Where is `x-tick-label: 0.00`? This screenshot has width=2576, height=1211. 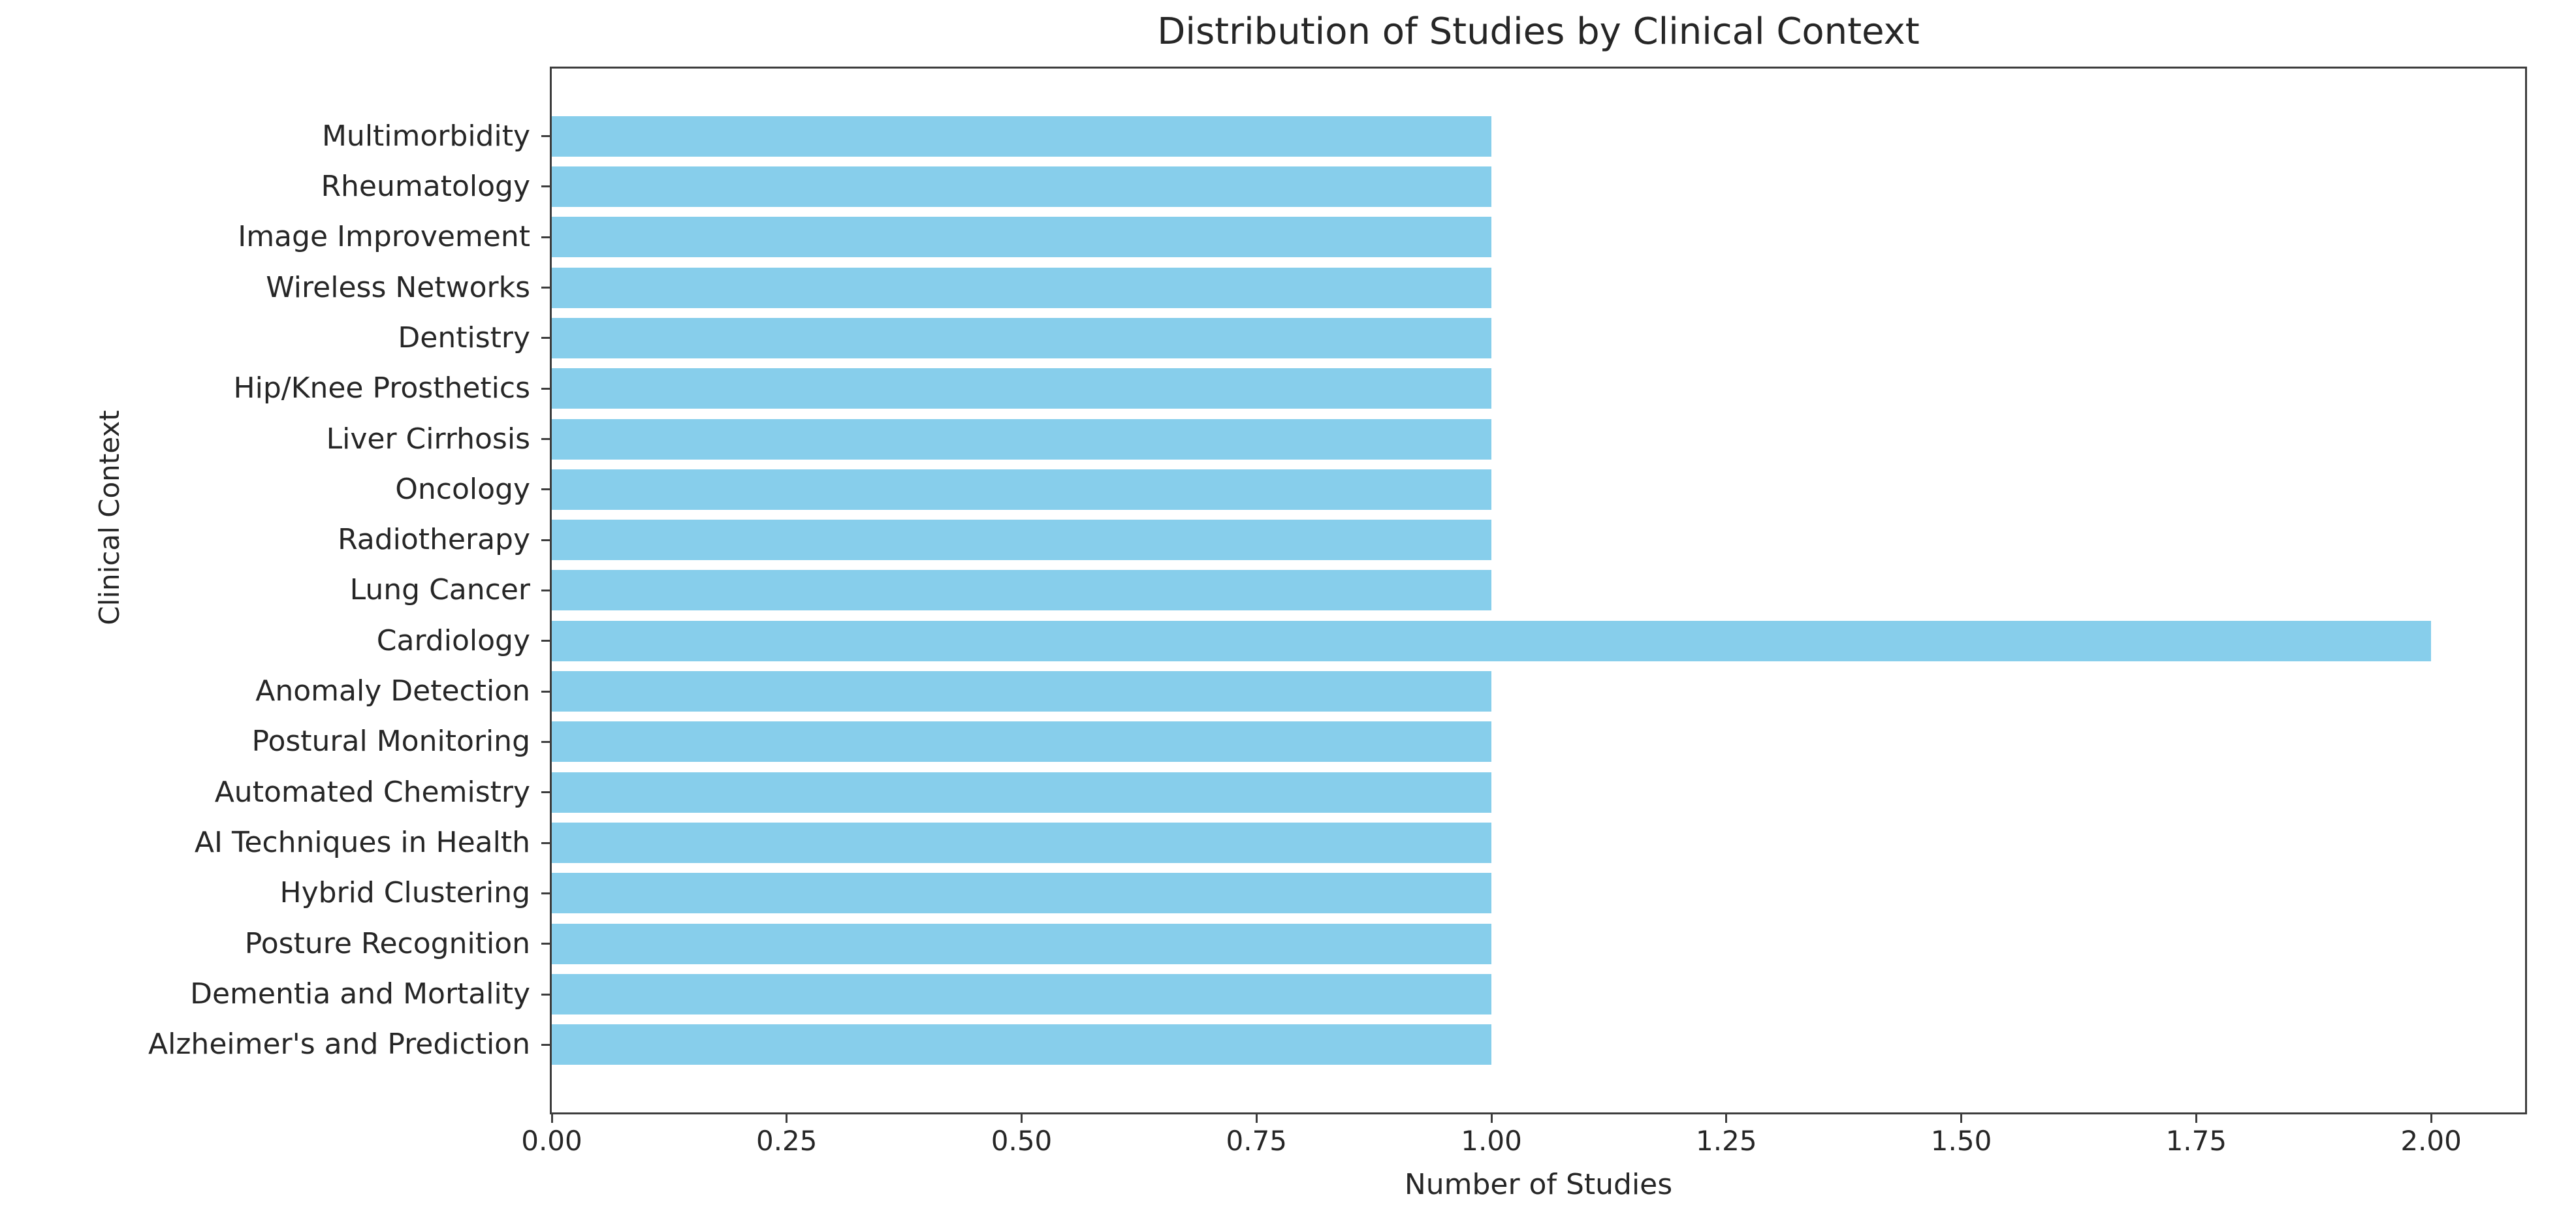
x-tick-label: 0.00 is located at coordinates (552, 1141).